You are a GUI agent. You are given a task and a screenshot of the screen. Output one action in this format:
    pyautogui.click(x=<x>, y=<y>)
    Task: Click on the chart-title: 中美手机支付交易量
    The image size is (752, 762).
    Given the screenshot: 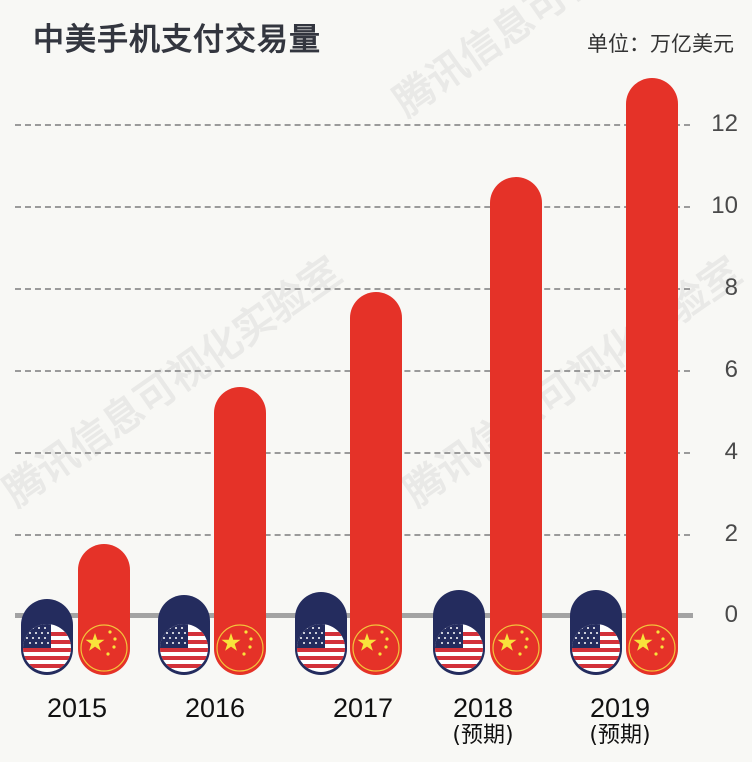 What is the action you would take?
    pyautogui.click(x=177, y=40)
    